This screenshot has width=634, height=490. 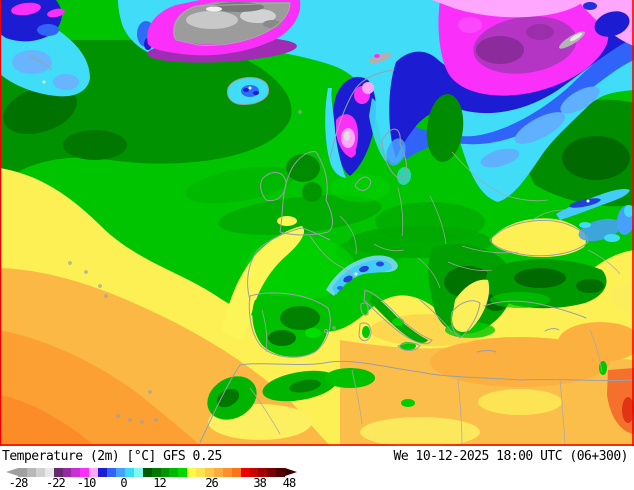 I want to click on colorbar, so click(x=151, y=472).